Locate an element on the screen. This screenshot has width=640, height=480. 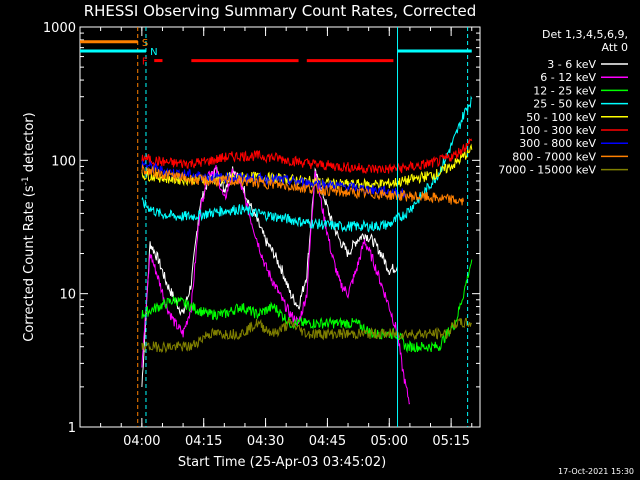
legend-header-attenuator: Att 0 is located at coordinates (615, 47).